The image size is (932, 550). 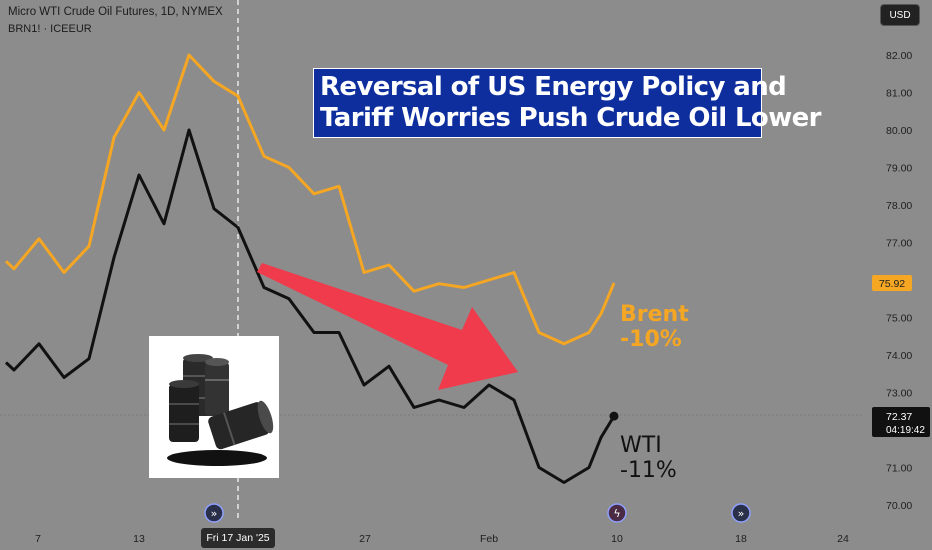 I want to click on wti-price-text: 72.37, so click(x=899, y=417).